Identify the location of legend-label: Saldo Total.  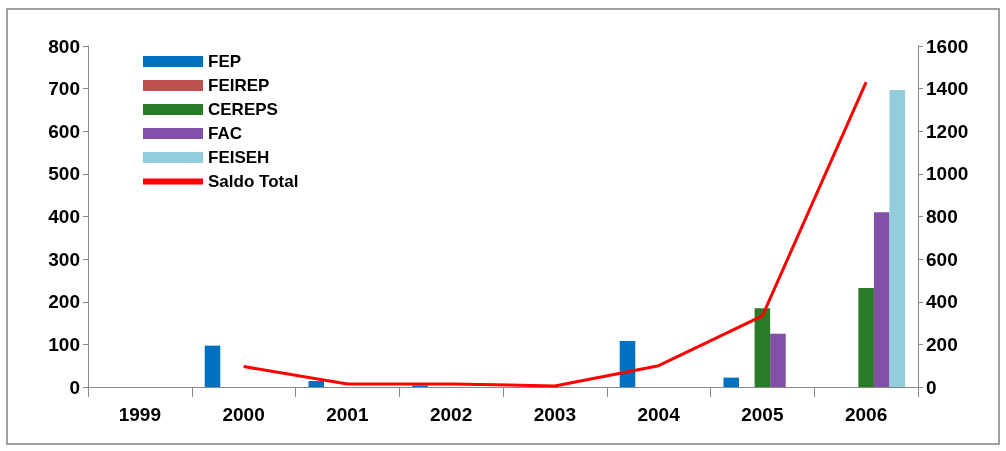
(253, 181).